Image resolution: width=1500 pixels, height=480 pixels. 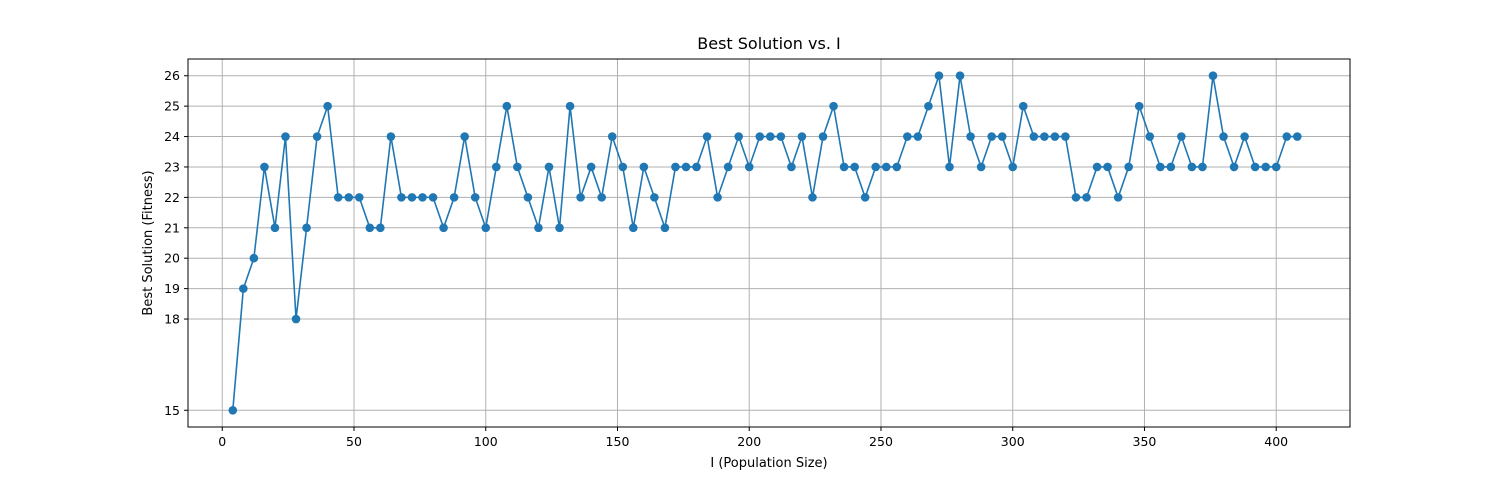 I want to click on y-tick-label: 25, so click(x=172, y=106).